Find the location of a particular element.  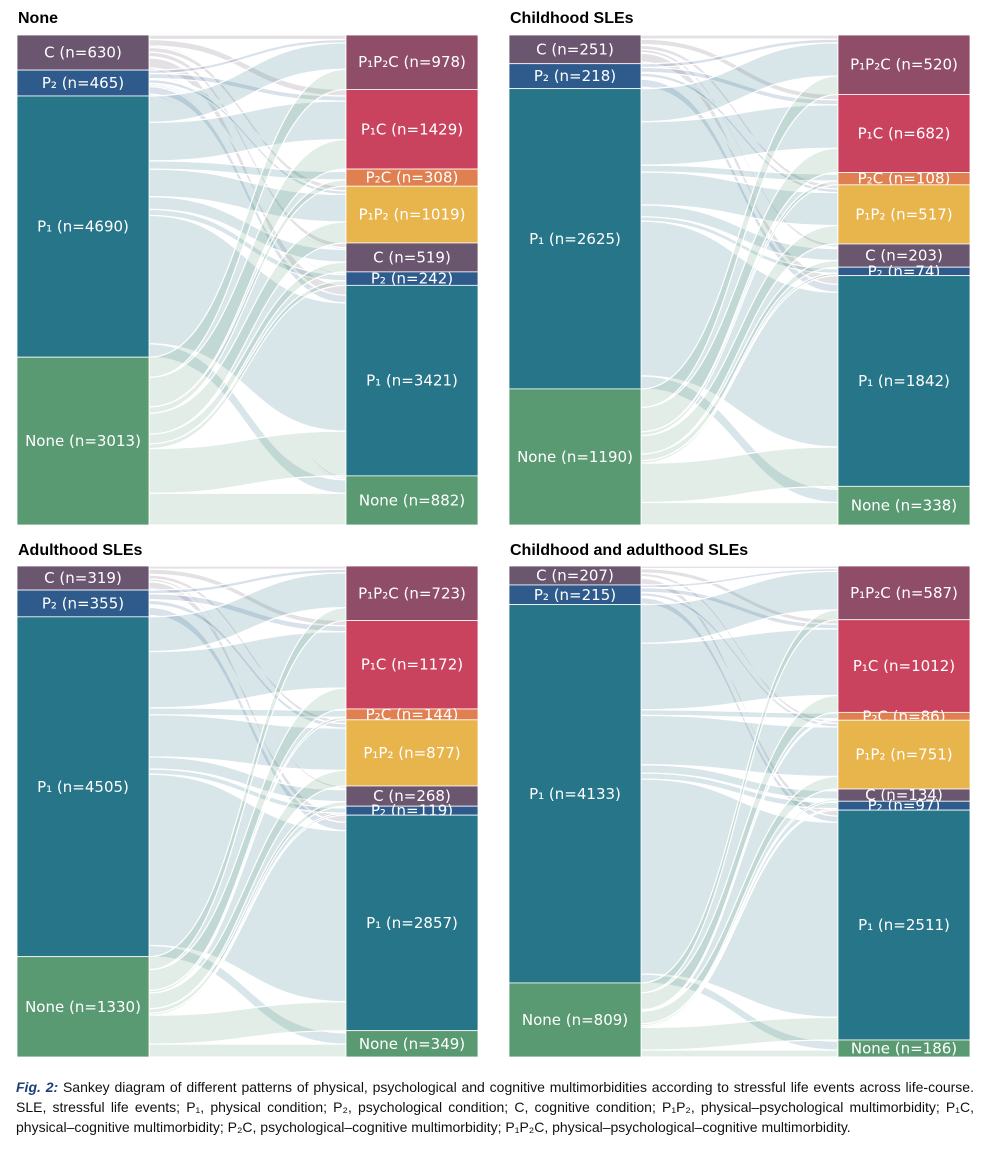

right-node-label: P₁P₂ (n=877) is located at coordinates (411, 753).